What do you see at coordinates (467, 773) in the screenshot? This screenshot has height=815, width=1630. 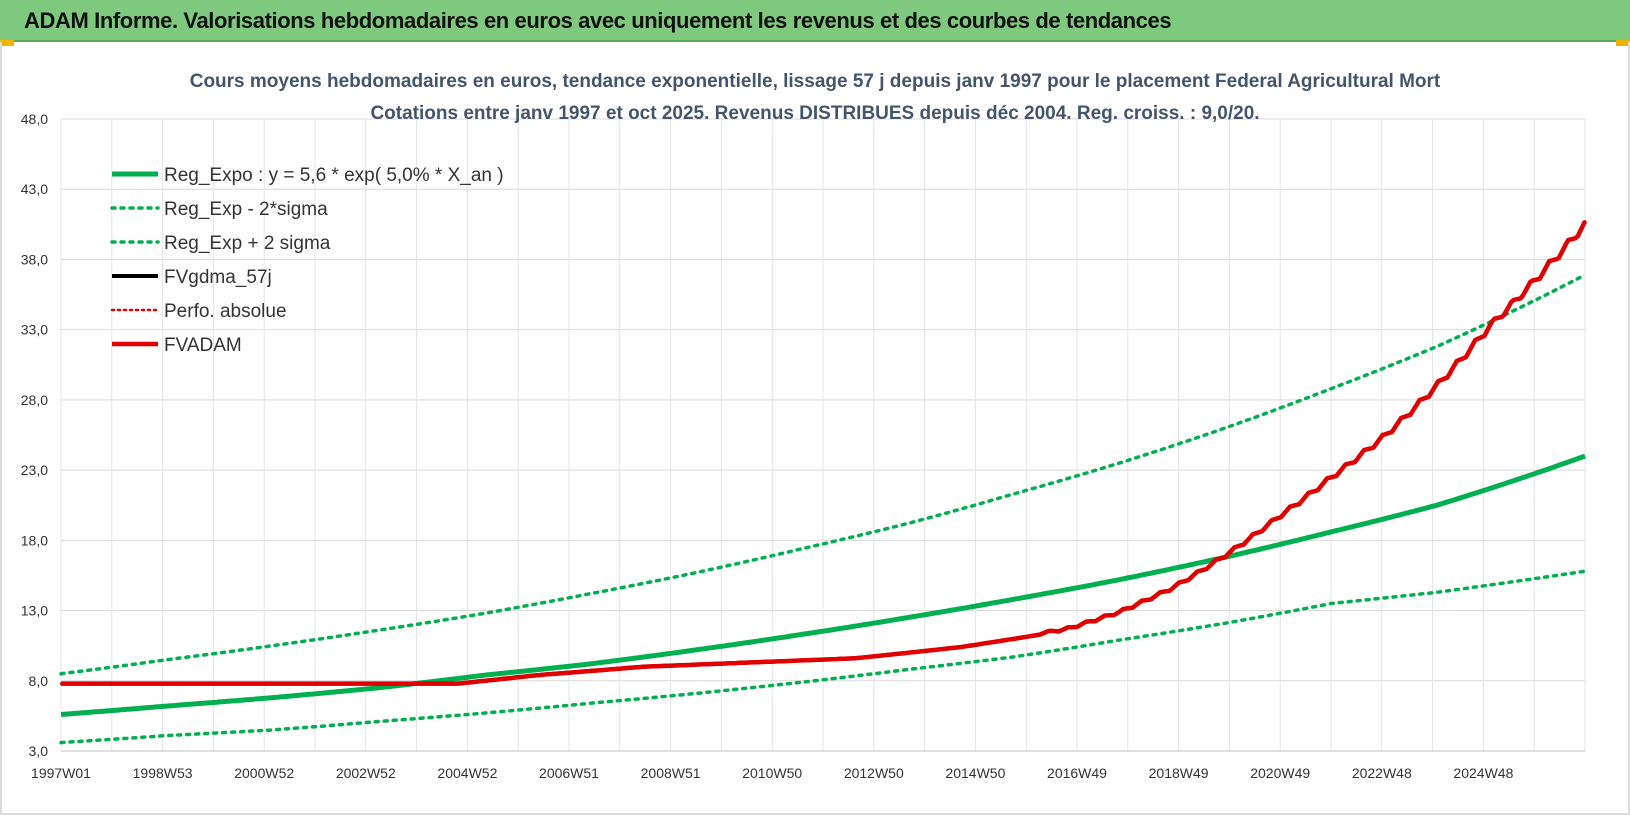 I see `x-tick-label: 2004W52` at bounding box center [467, 773].